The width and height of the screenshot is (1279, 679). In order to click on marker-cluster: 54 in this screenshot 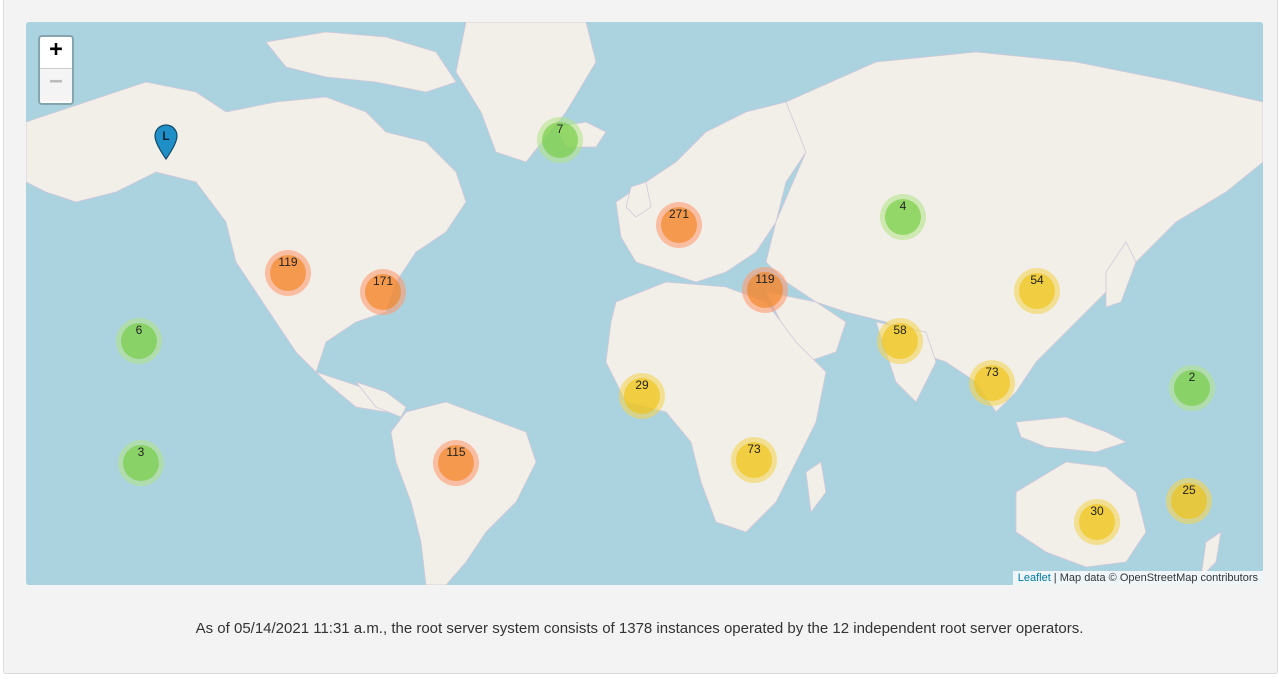, I will do `click(1037, 291)`.